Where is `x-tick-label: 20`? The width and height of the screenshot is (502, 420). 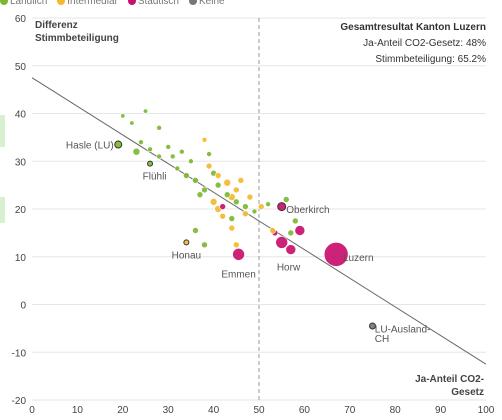
x-tick-label: 20 is located at coordinates (123, 410).